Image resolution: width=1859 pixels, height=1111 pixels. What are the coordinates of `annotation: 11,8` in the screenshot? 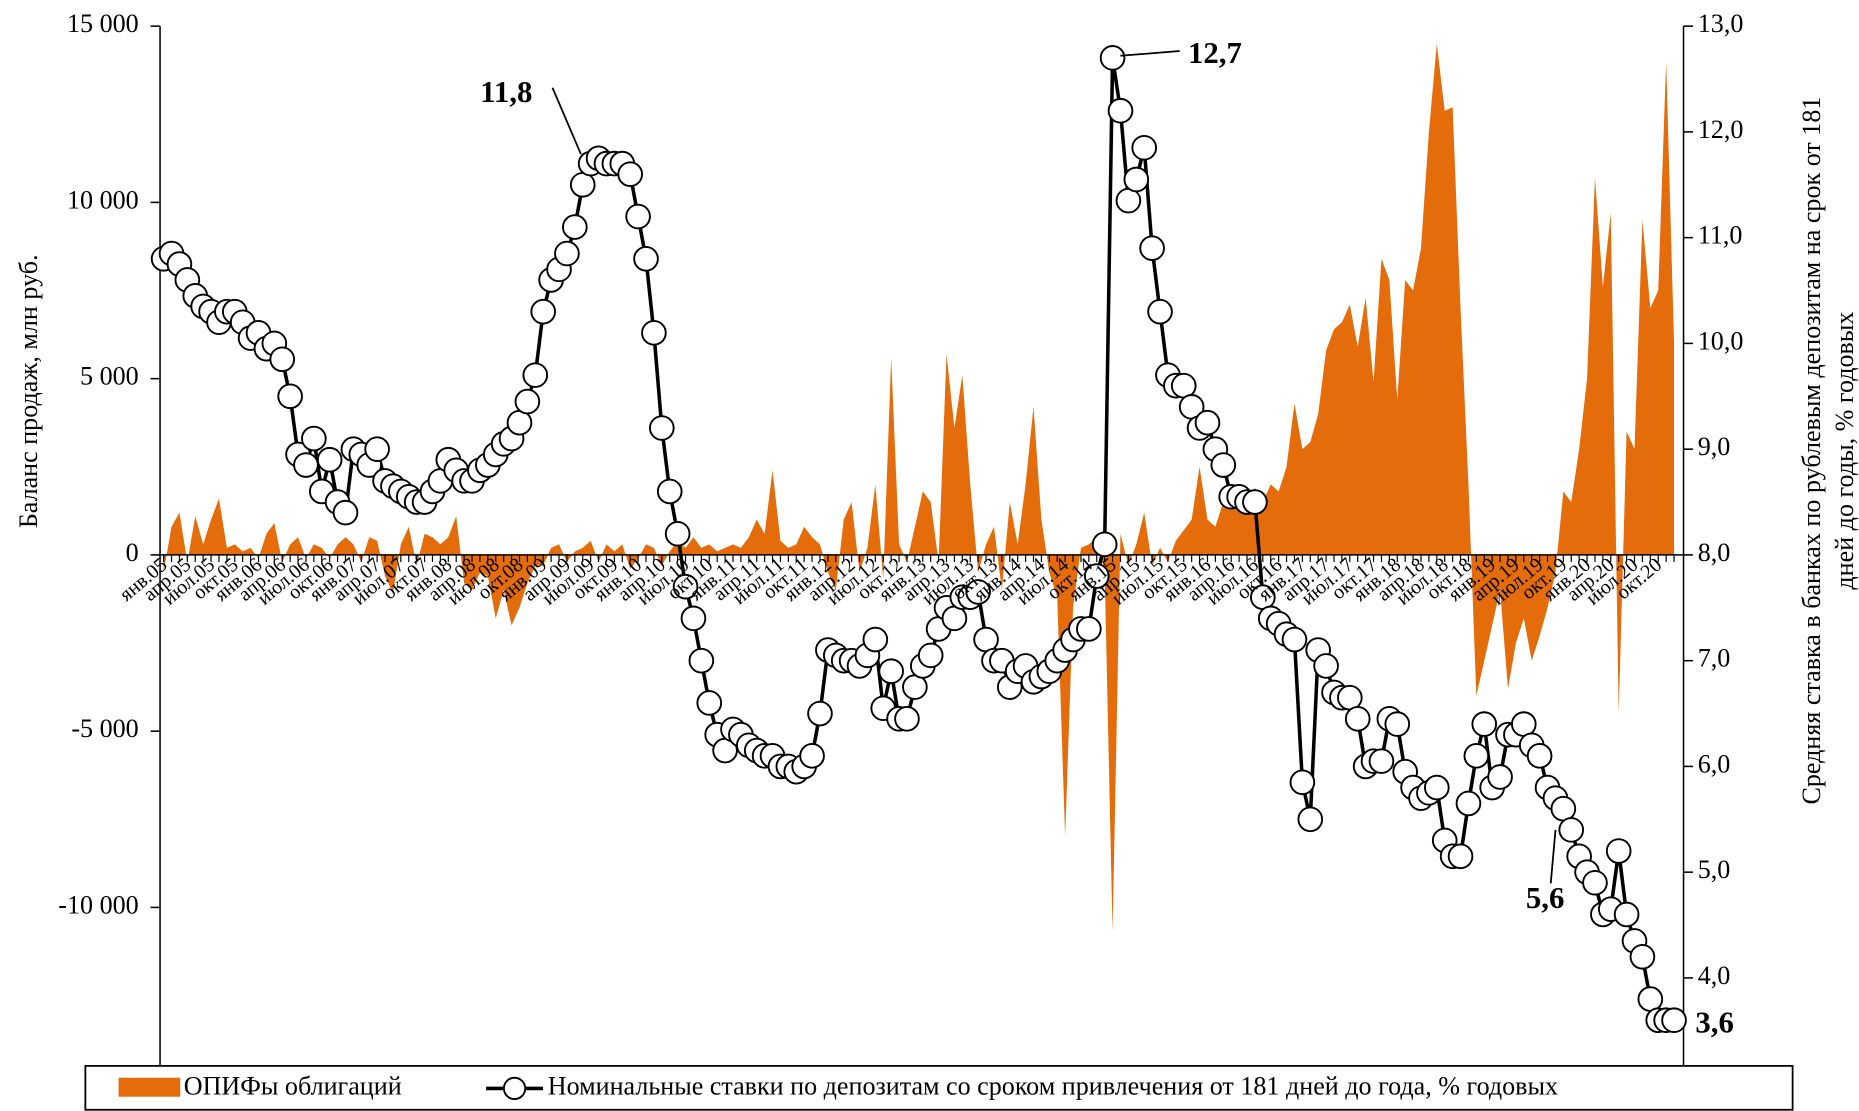 It's located at (506, 92).